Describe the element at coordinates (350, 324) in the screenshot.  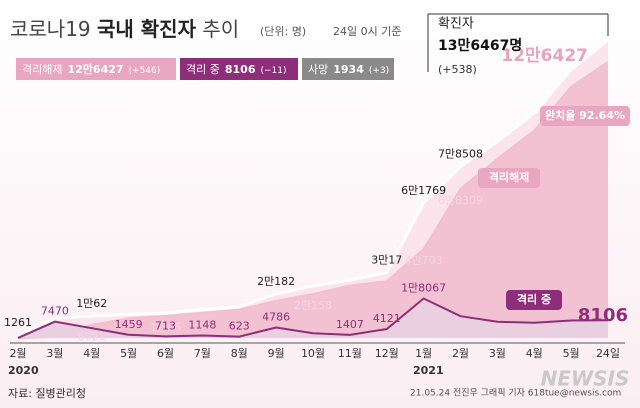
I see `data-label: 1407` at that location.